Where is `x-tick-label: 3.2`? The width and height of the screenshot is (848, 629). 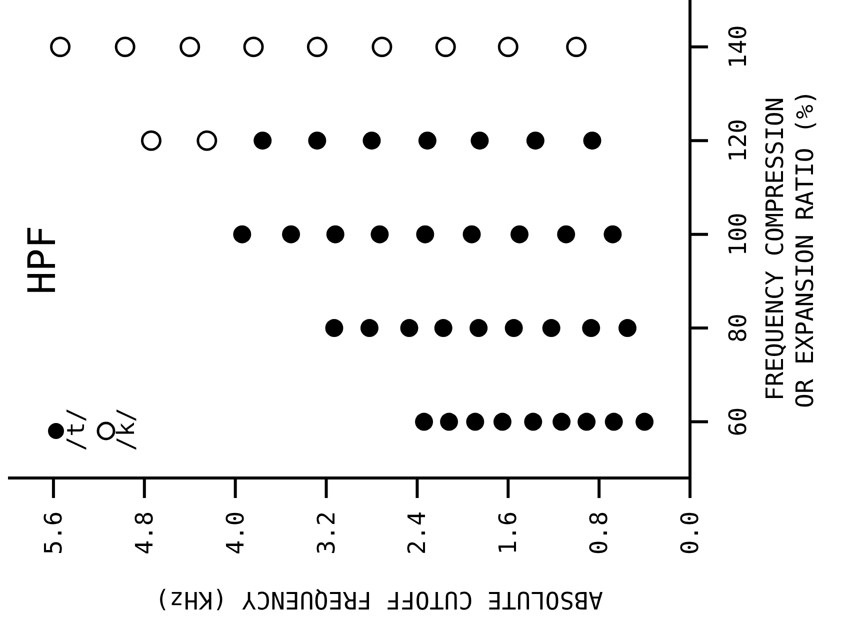
x-tick-label: 3.2 is located at coordinates (326, 533).